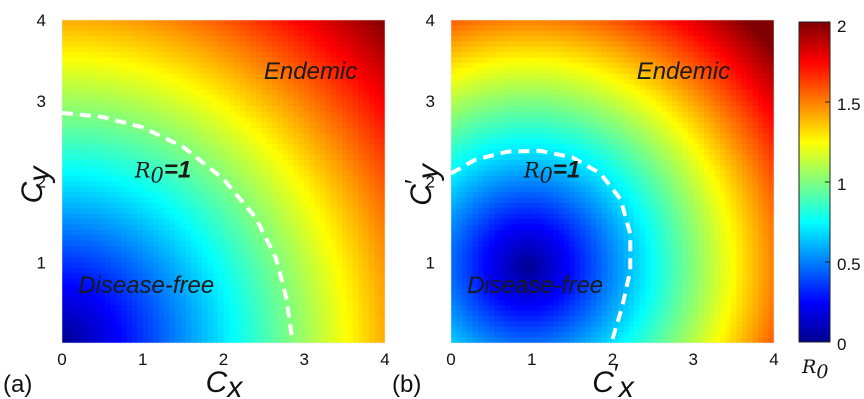 The height and width of the screenshot is (399, 864). Describe the element at coordinates (41, 262) in the screenshot. I see `y-tick-label: 1` at that location.